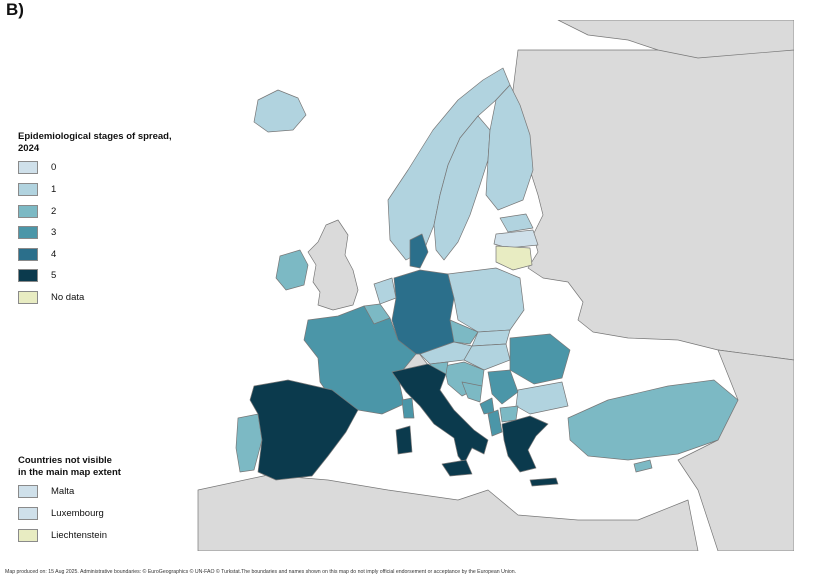 Image resolution: width=825 pixels, height=582 pixels. I want to click on not-visible-title-line1: Countries not visible, so click(65, 460).